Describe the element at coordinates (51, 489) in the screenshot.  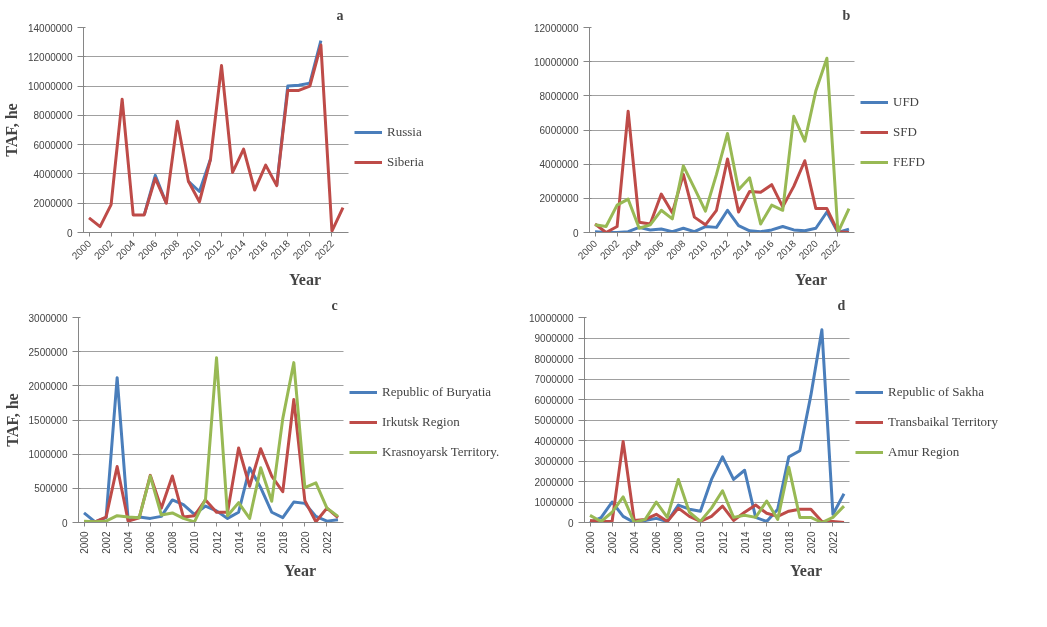
I see `y-tick-label: 500000` at that location.